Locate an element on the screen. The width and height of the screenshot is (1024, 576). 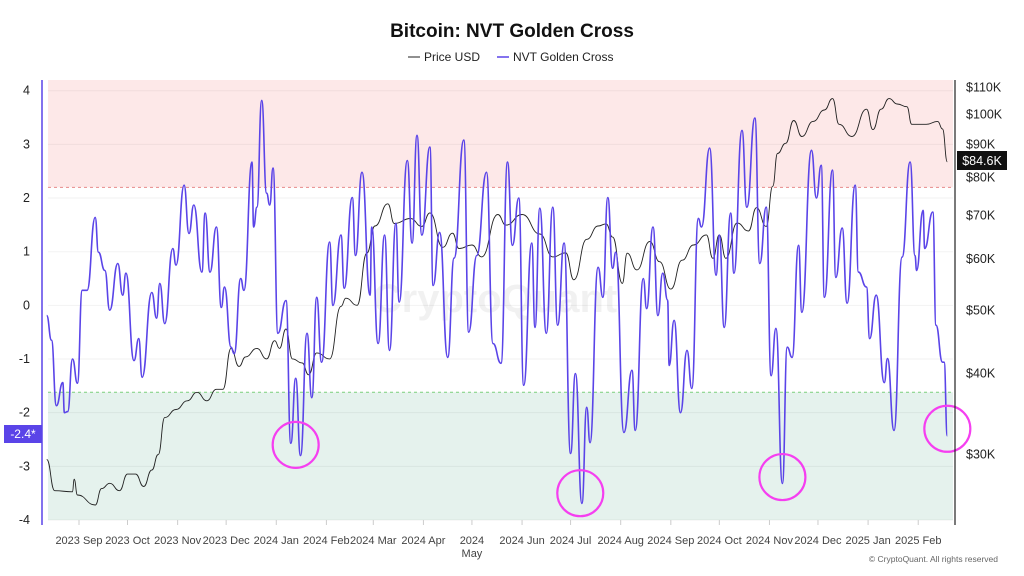
x-tick-label: 2025 Feb is located at coordinates (918, 541).